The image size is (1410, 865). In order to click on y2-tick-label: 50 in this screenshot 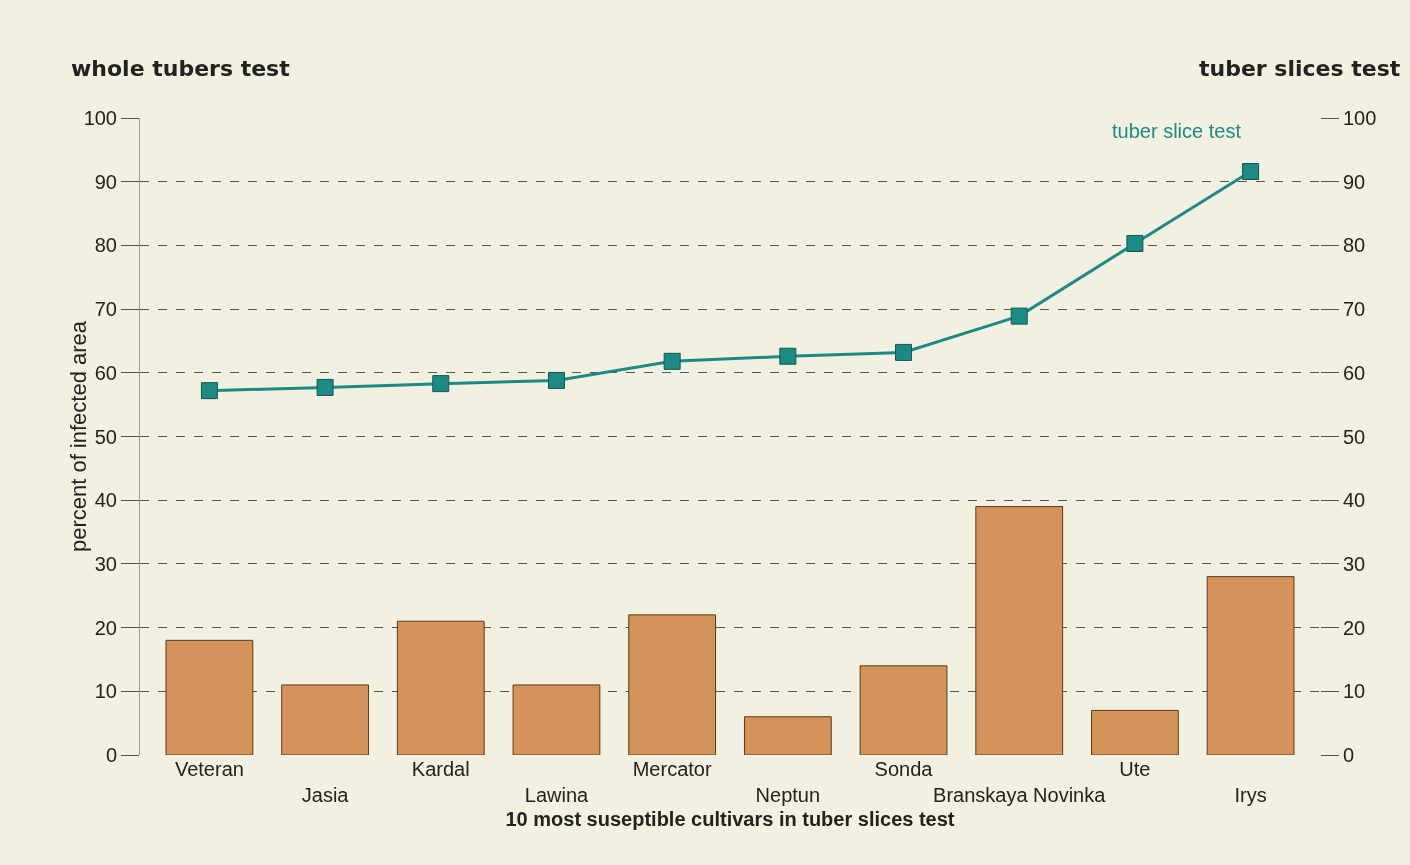, I will do `click(1354, 436)`.